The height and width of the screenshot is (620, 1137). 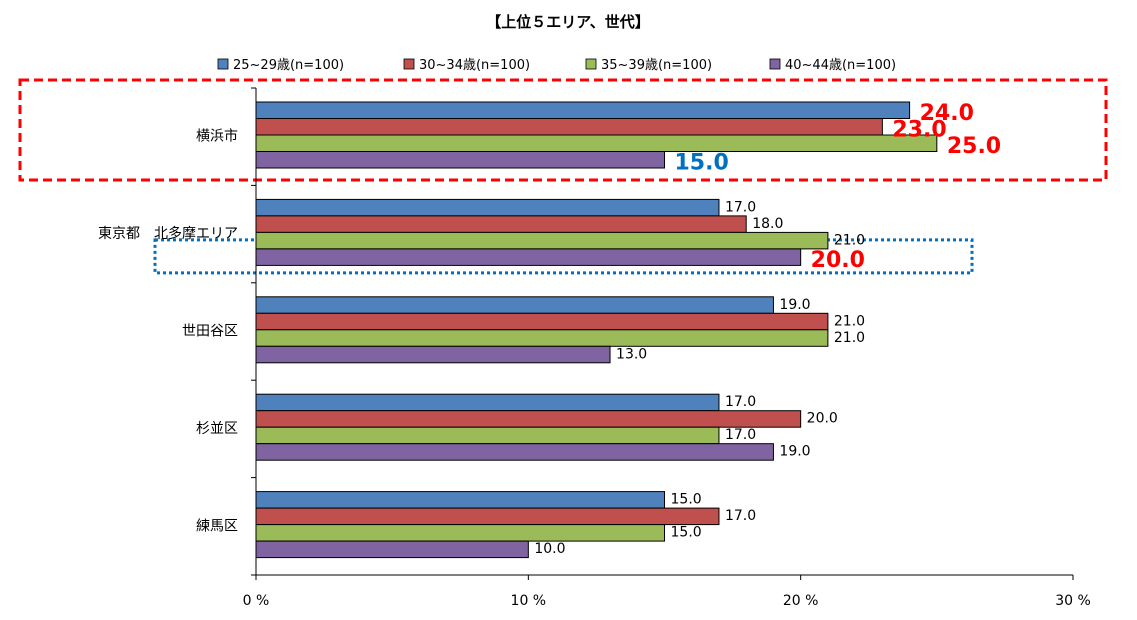 I want to click on legend-label: 30~34歳(n=100), so click(x=474, y=65).